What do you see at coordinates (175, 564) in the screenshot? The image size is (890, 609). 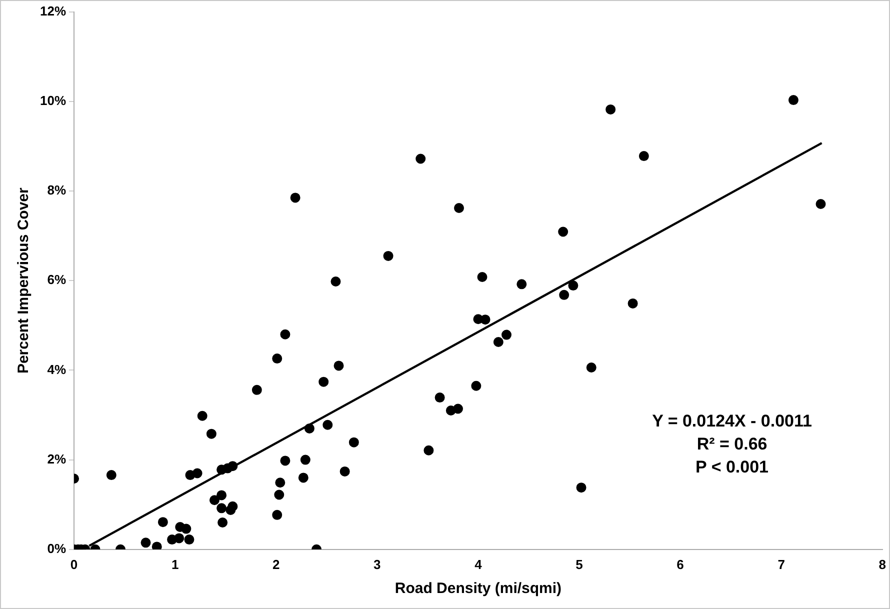 I see `x-tick-label: 1` at bounding box center [175, 564].